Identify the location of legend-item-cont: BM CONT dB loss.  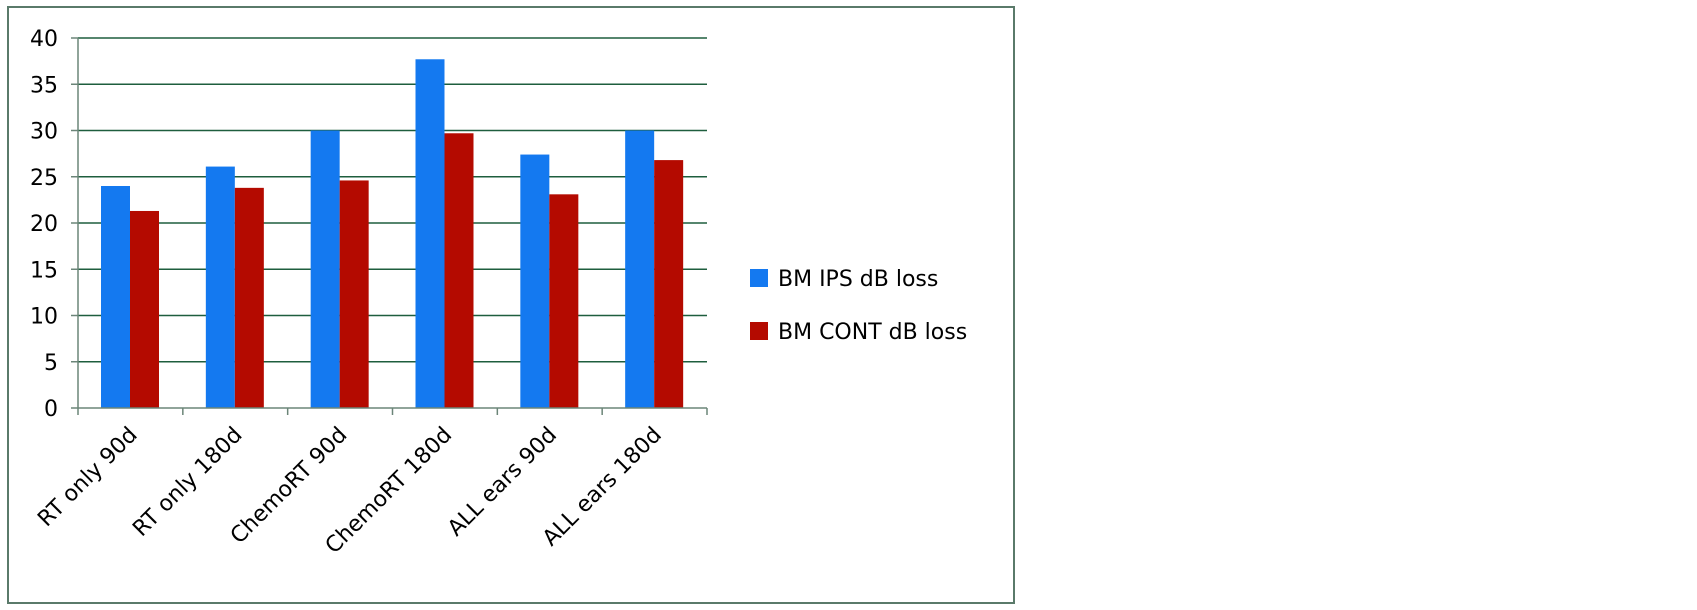
(858, 332).